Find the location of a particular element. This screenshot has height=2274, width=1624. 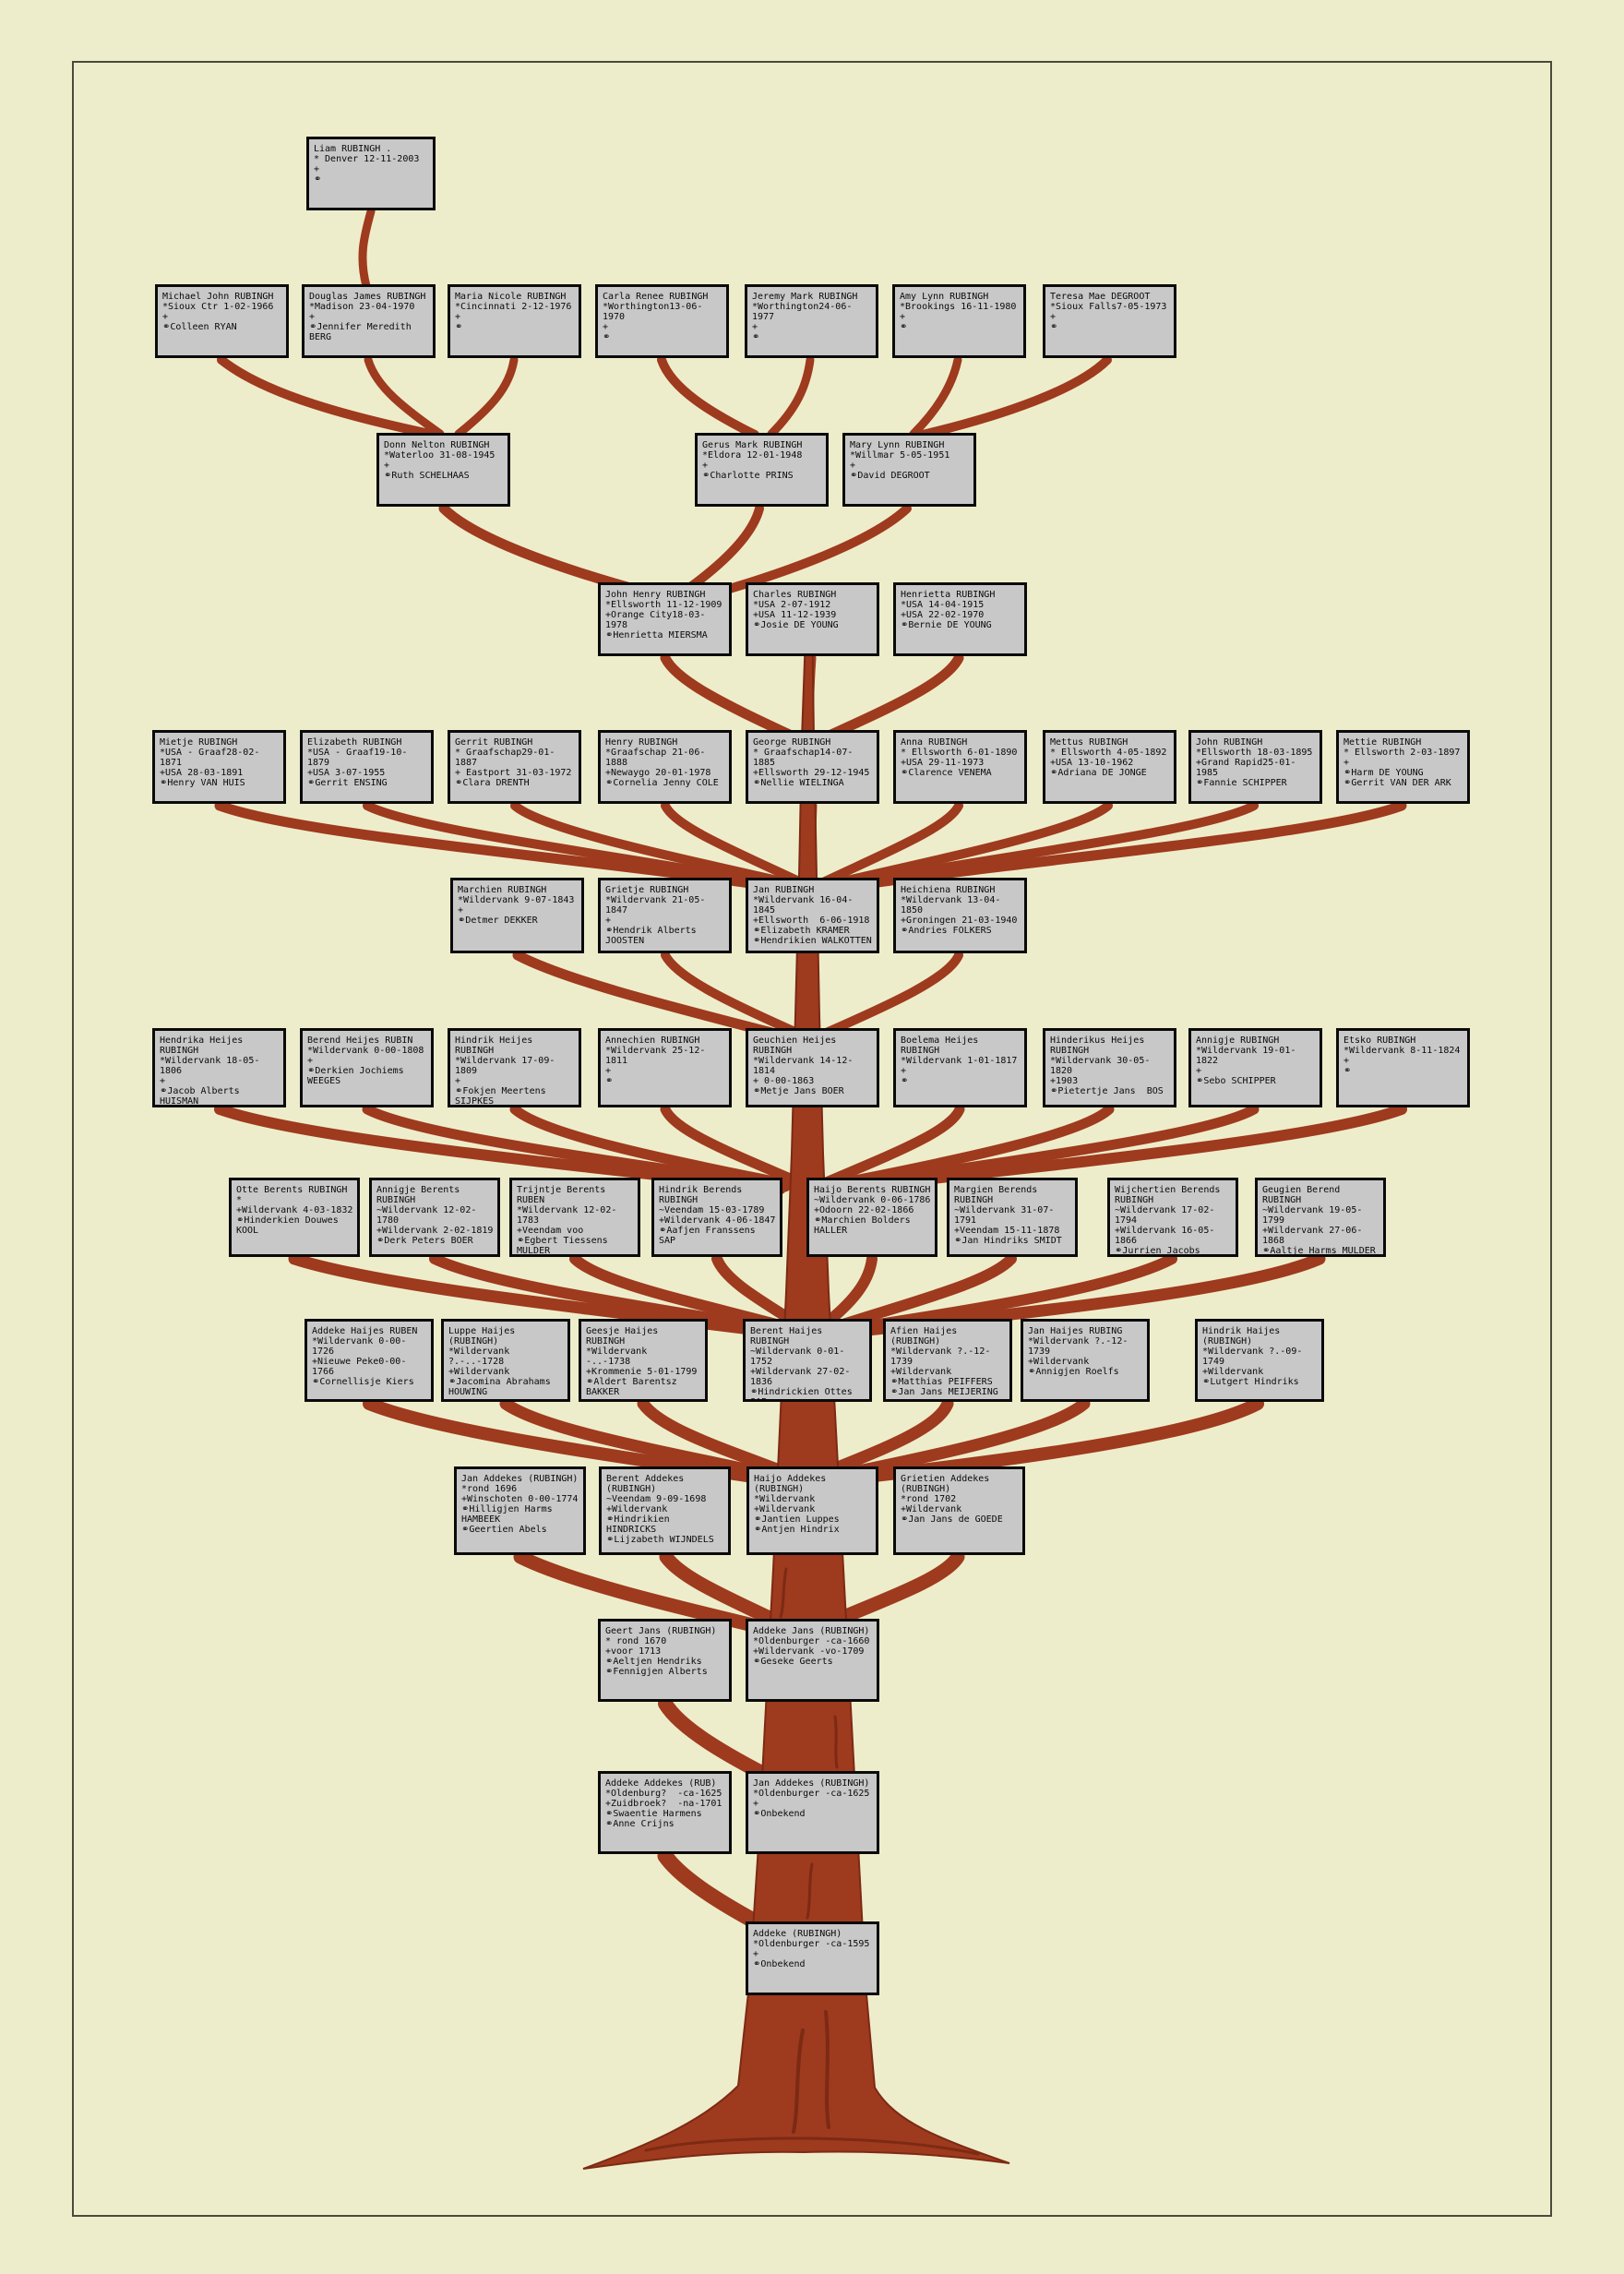

person-detail: +Nieuwe Peke0-00-1766 is located at coordinates (359, 1367).